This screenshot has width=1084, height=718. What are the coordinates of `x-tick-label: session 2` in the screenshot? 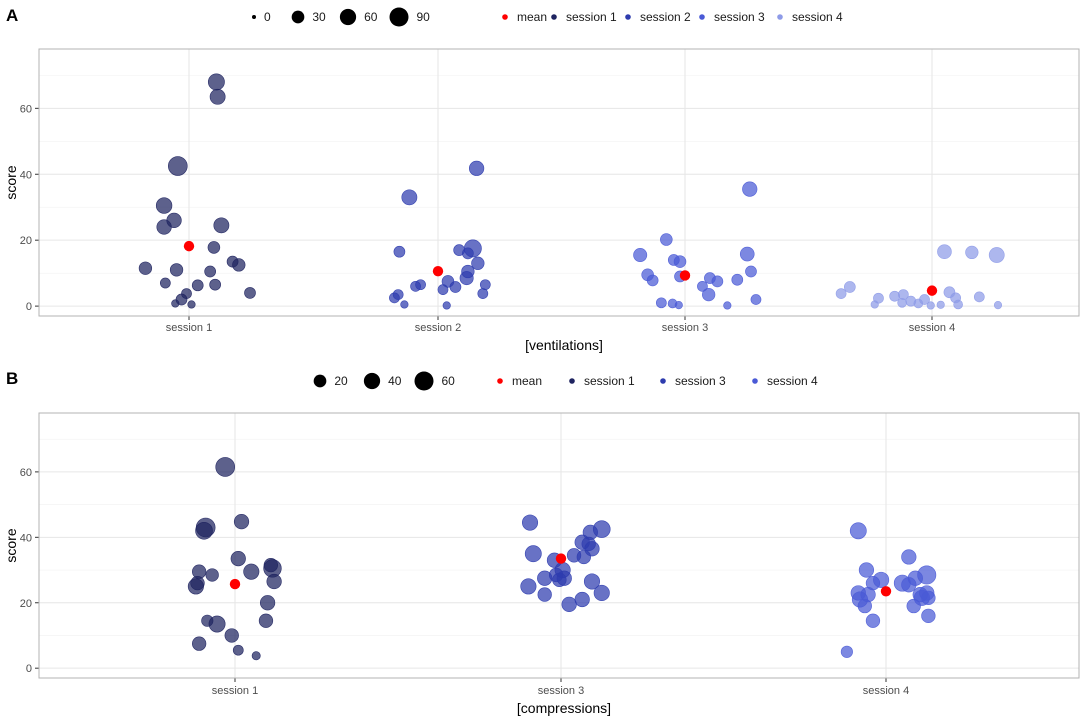 It's located at (438, 328).